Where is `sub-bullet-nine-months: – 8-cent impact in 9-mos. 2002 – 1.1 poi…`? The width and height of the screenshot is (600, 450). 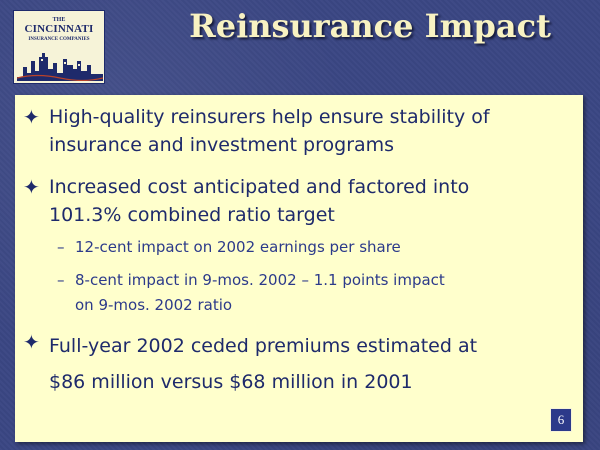
sub-bullet-nine-months: – 8-cent impact in 9-mos. 2002 – 1.1 poi… is located at coordinates (307, 293).